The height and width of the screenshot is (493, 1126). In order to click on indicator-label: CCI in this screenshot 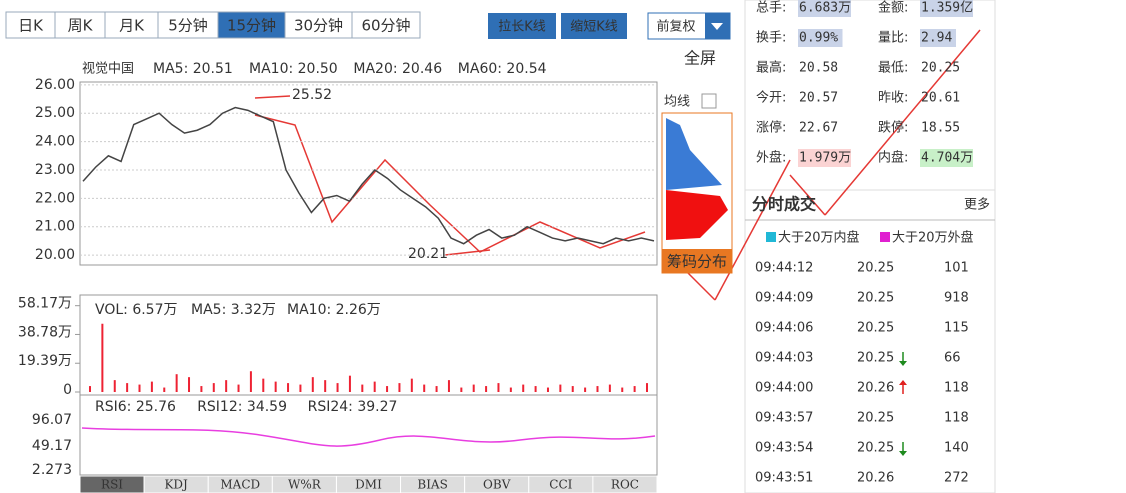, I will do `click(560, 485)`.